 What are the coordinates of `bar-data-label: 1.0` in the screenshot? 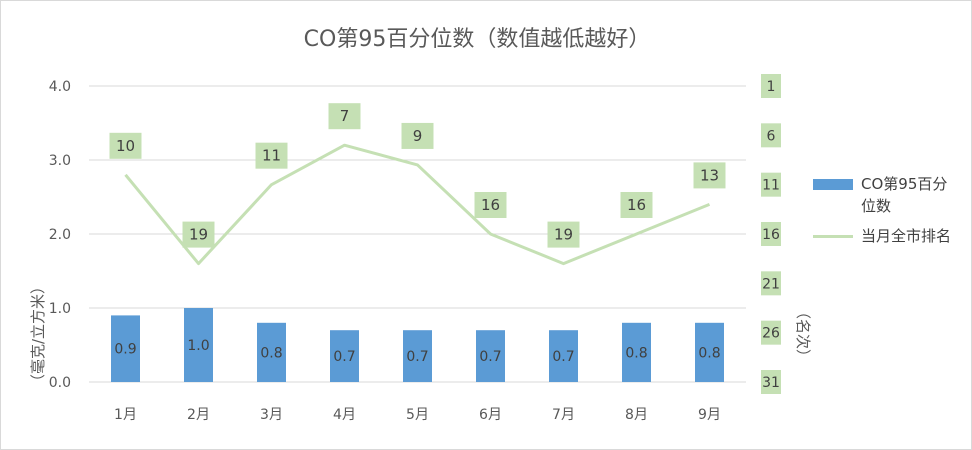 It's located at (198, 346).